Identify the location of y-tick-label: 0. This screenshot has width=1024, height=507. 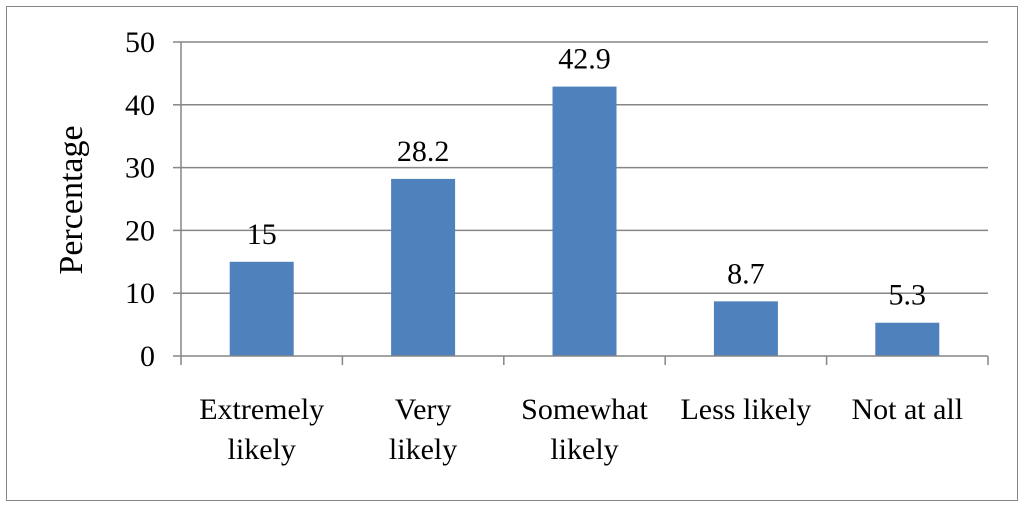
(147, 356).